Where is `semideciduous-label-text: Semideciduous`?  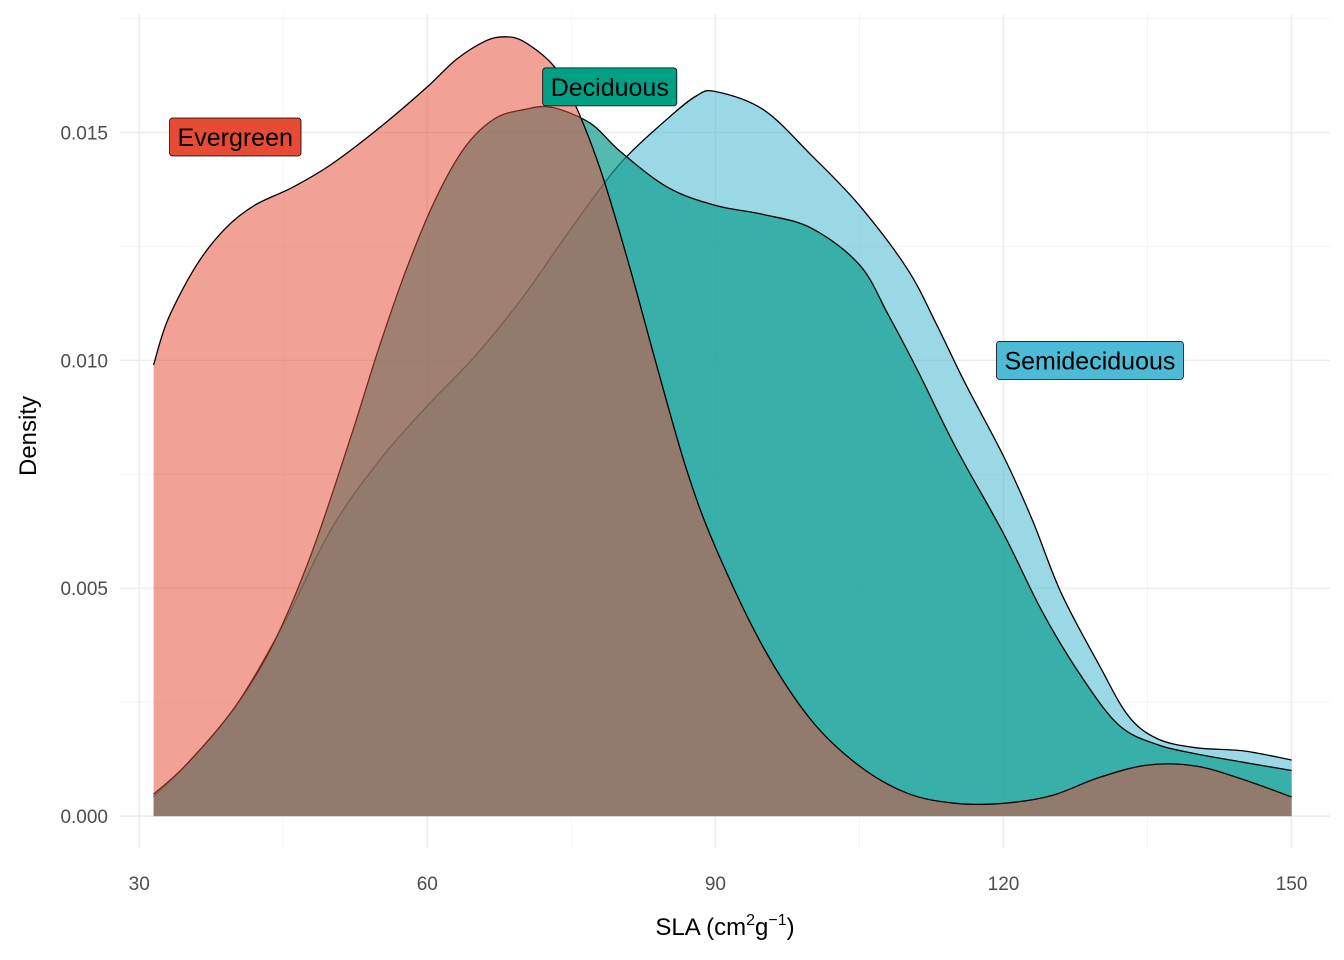
semideciduous-label-text: Semideciduous is located at coordinates (1089, 361).